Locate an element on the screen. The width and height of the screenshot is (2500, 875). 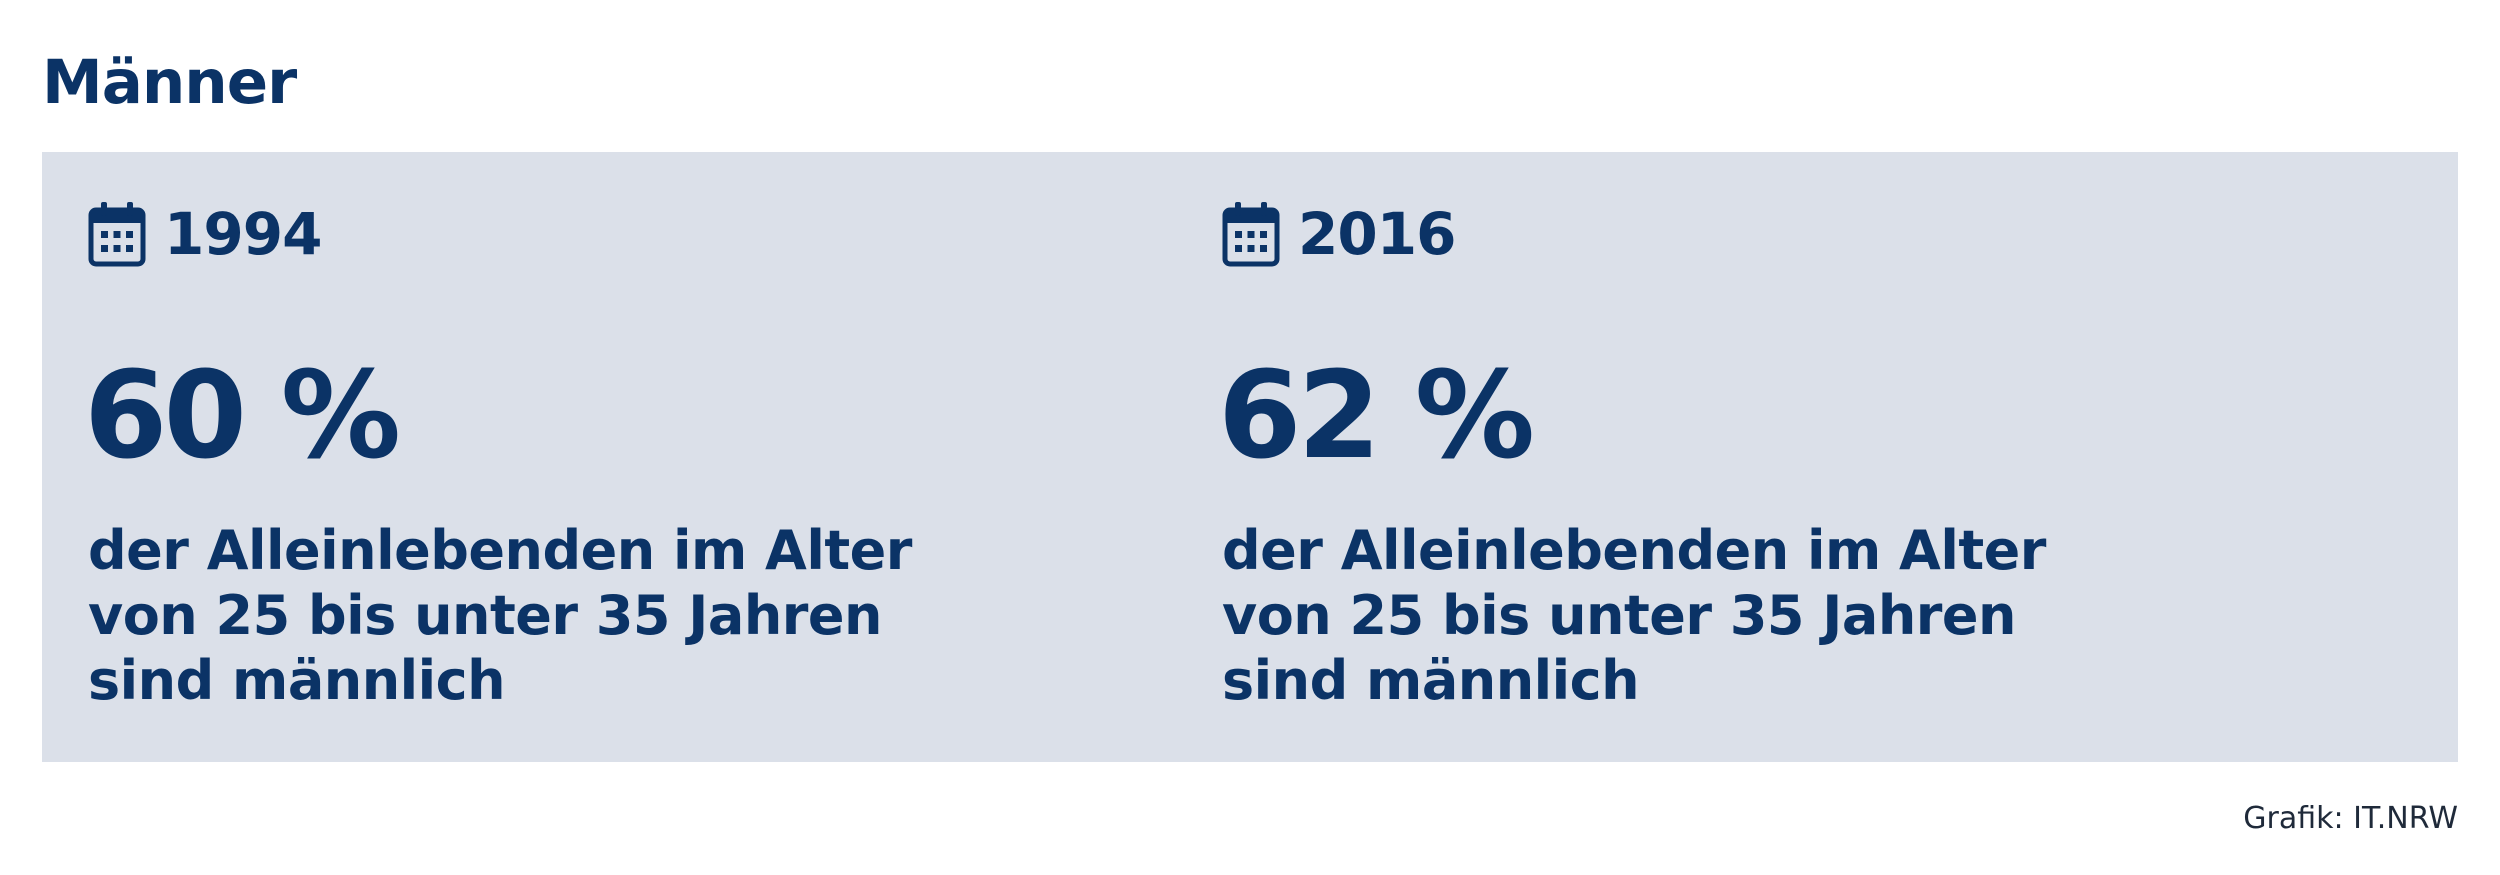
percent-value: 60 % is located at coordinates (242, 416).